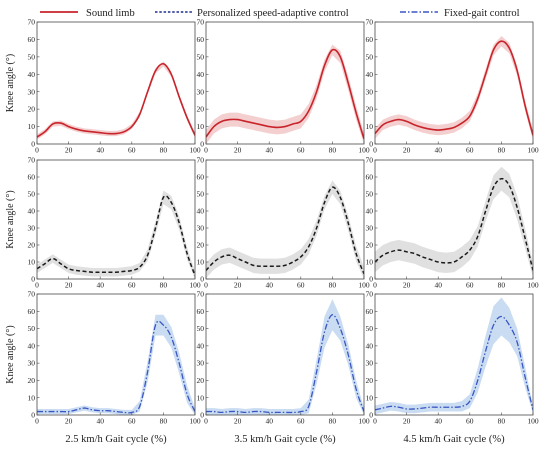 Image resolution: width=550 pixels, height=451 pixels. What do you see at coordinates (273, 13) in the screenshot?
I see `legend-label-personalized: Personalized speed-adaptive control` at bounding box center [273, 13].